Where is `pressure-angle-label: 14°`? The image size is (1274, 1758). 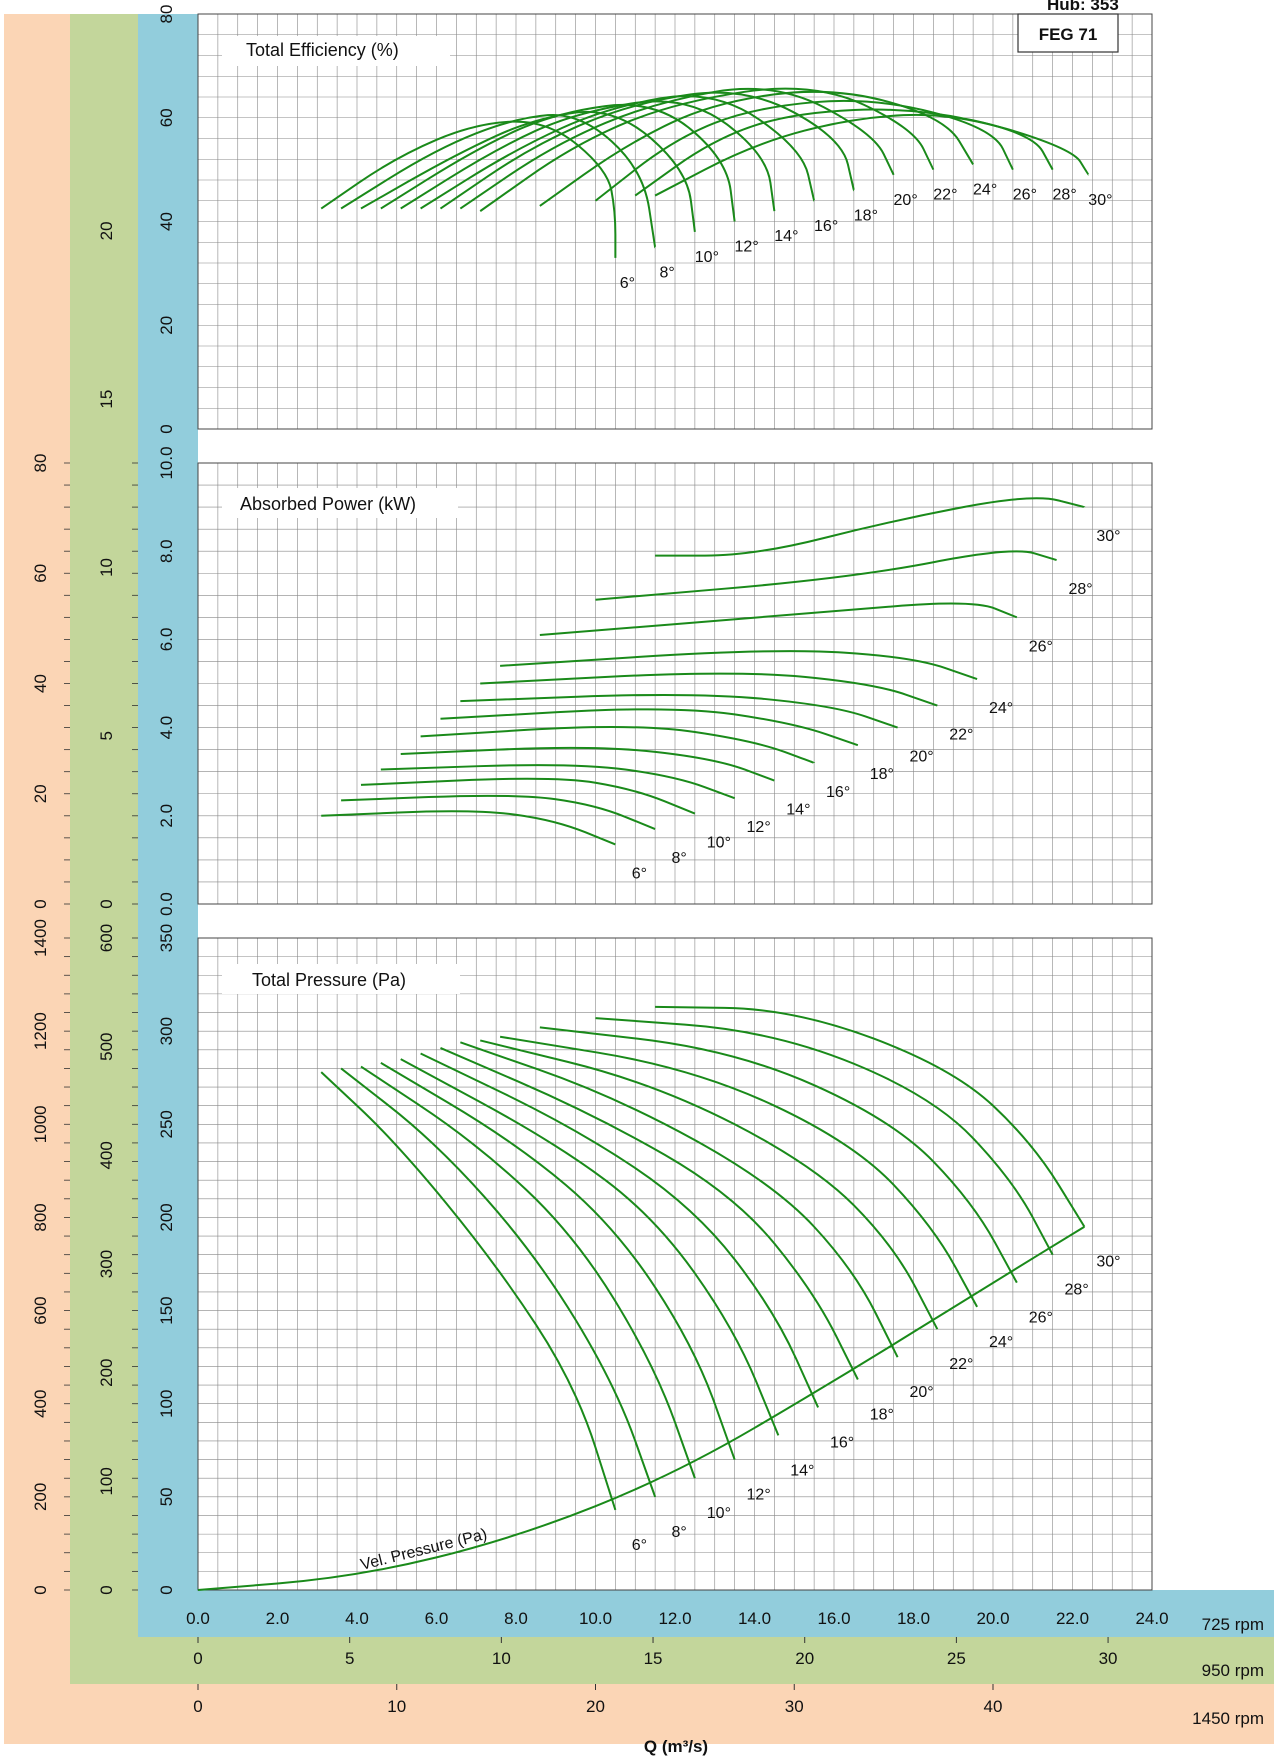 pressure-angle-label: 14° is located at coordinates (802, 1470).